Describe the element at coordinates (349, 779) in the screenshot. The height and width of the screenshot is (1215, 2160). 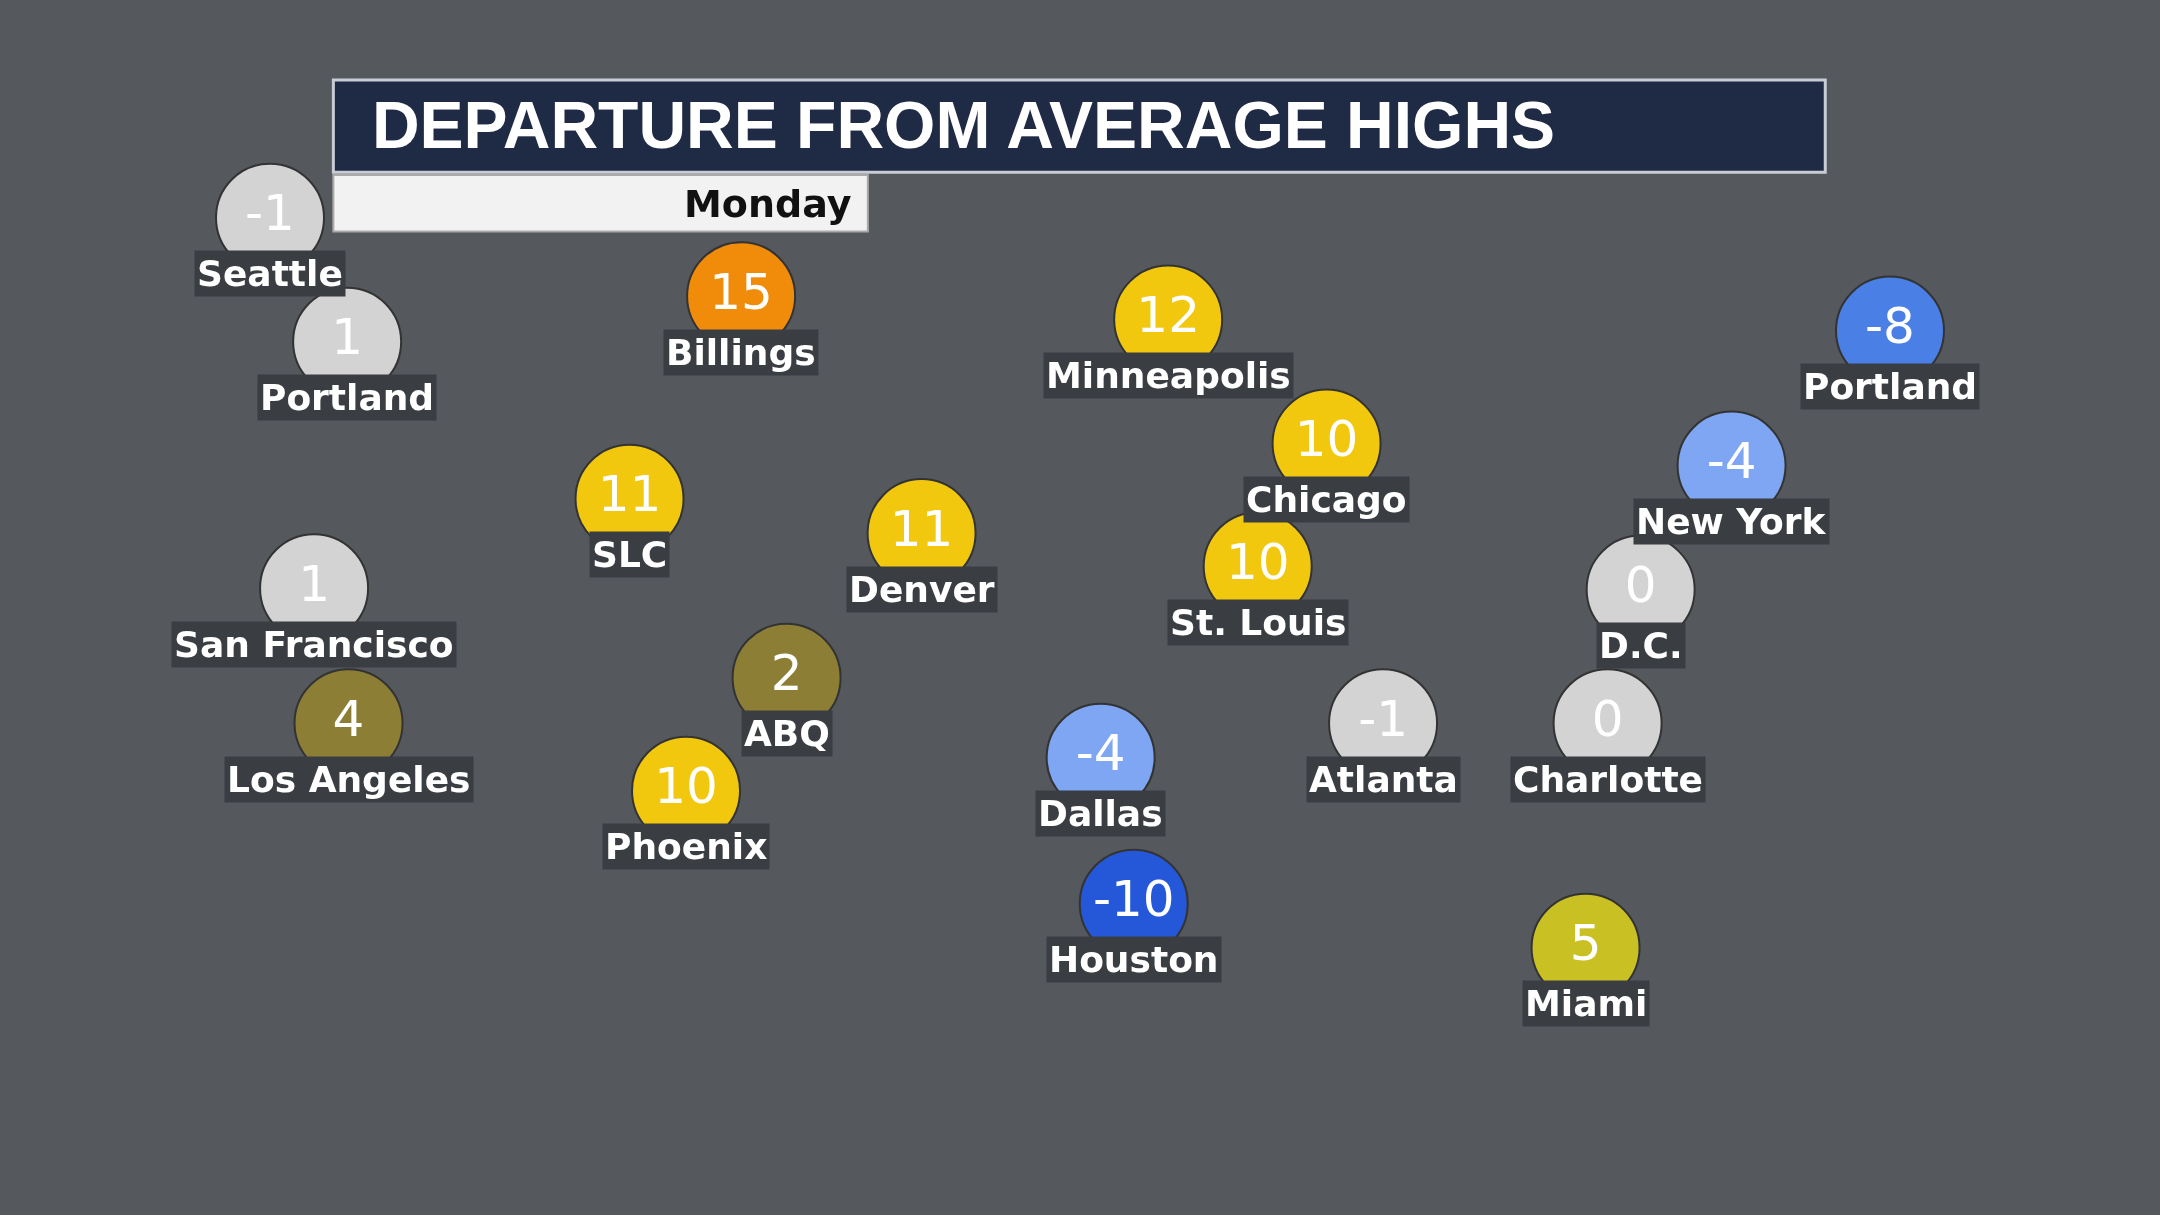
I see `category-label: Los Angeles` at that location.